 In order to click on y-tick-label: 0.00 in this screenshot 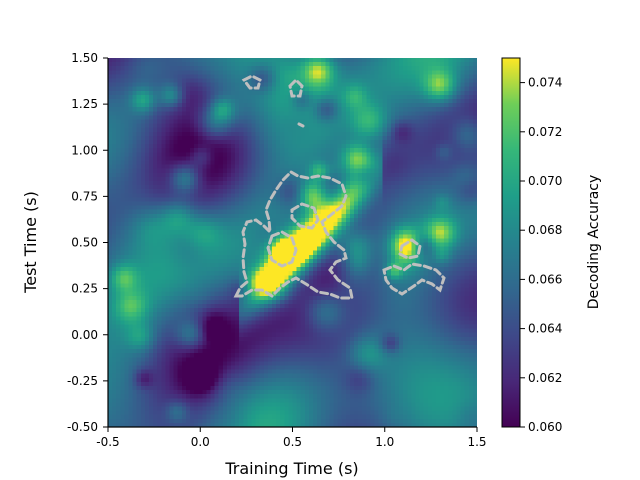, I will do `click(84, 335)`.